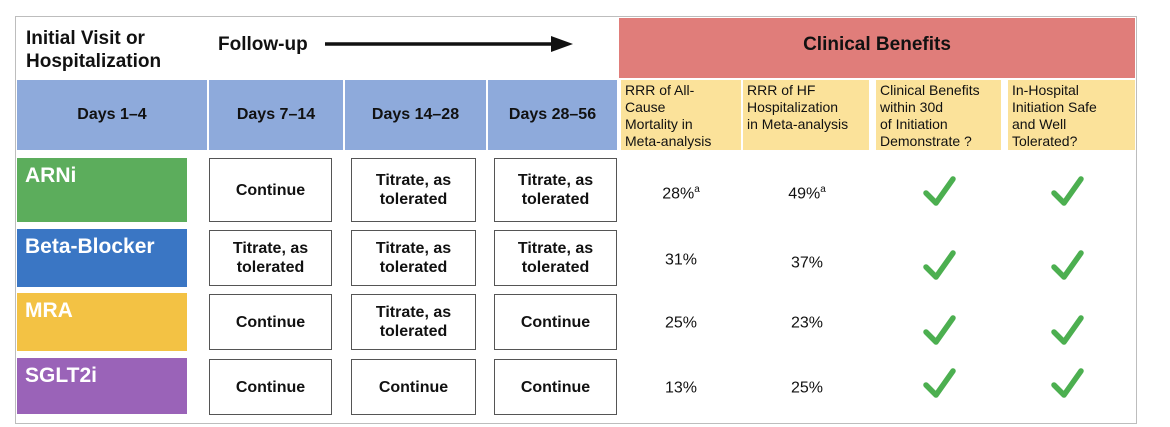 Image resolution: width=1170 pixels, height=427 pixels. I want to click on benefit-header-text: Clinical Benefits, so click(930, 90).